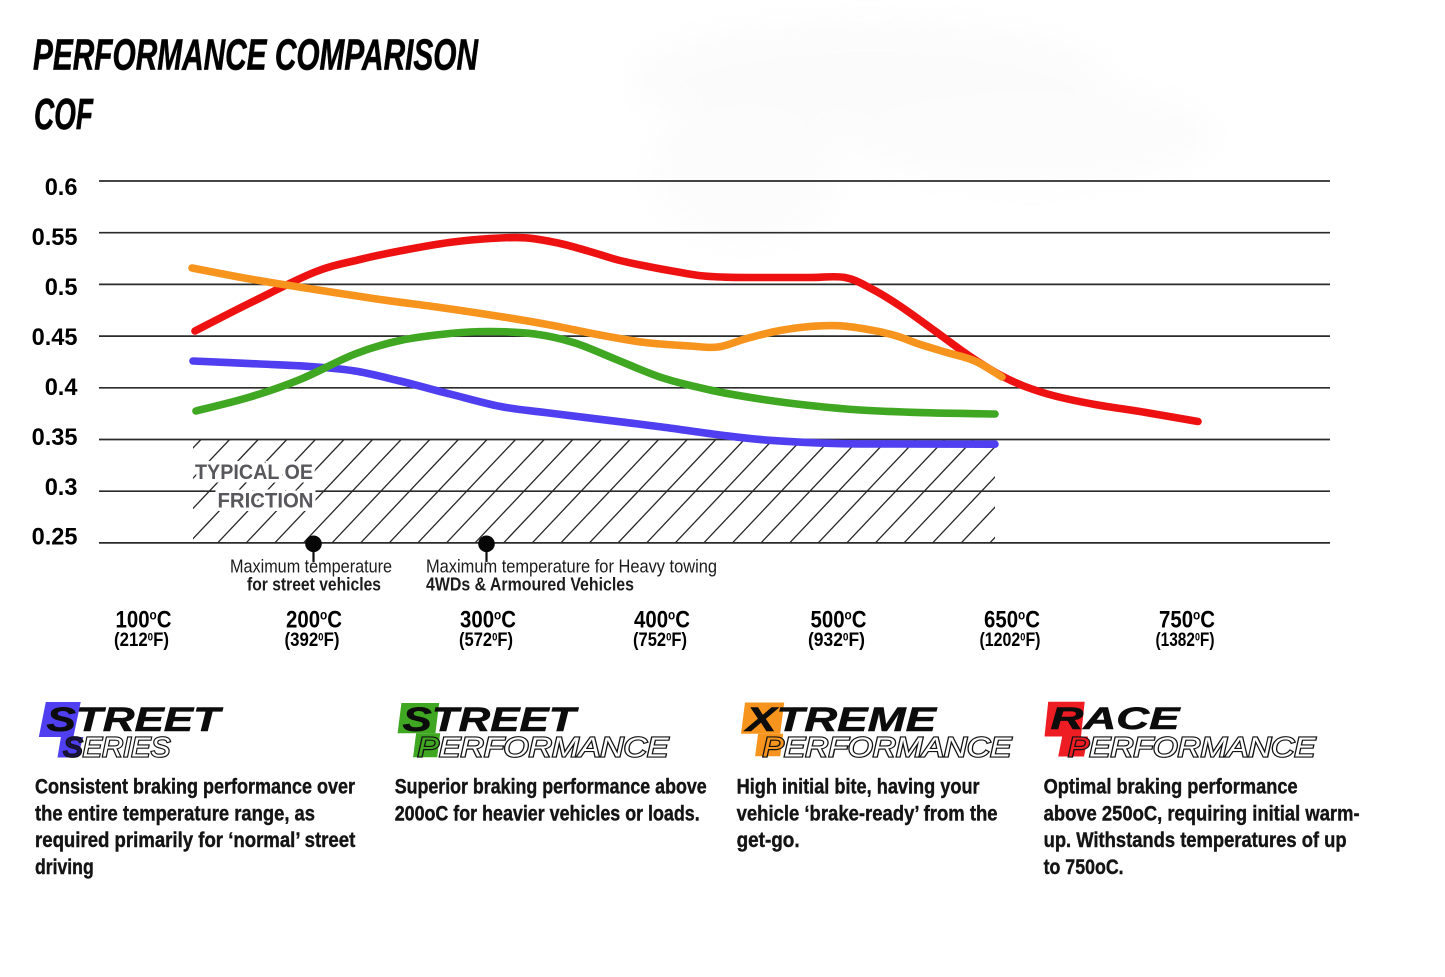 The height and width of the screenshot is (977, 1445). Describe the element at coordinates (61, 188) in the screenshot. I see `svg-text: 0.6` at that location.